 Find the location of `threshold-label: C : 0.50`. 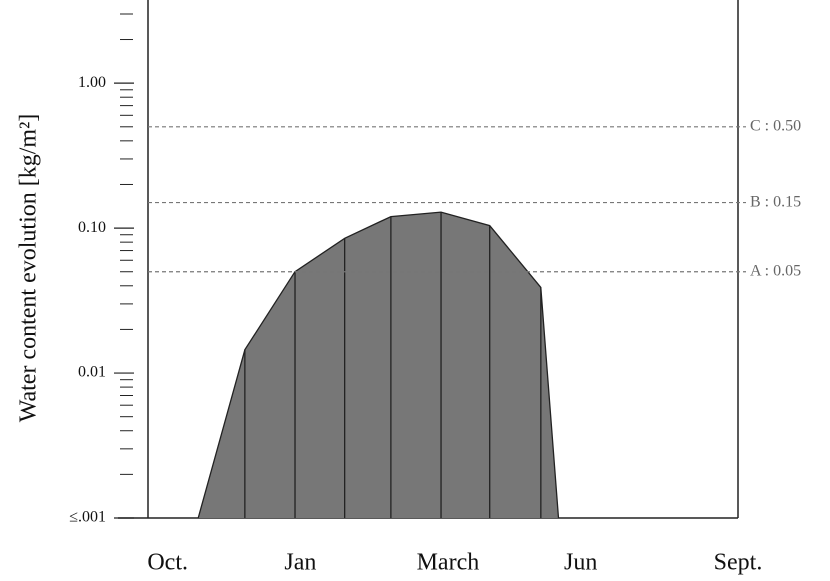

threshold-label: C : 0.50 is located at coordinates (775, 125).